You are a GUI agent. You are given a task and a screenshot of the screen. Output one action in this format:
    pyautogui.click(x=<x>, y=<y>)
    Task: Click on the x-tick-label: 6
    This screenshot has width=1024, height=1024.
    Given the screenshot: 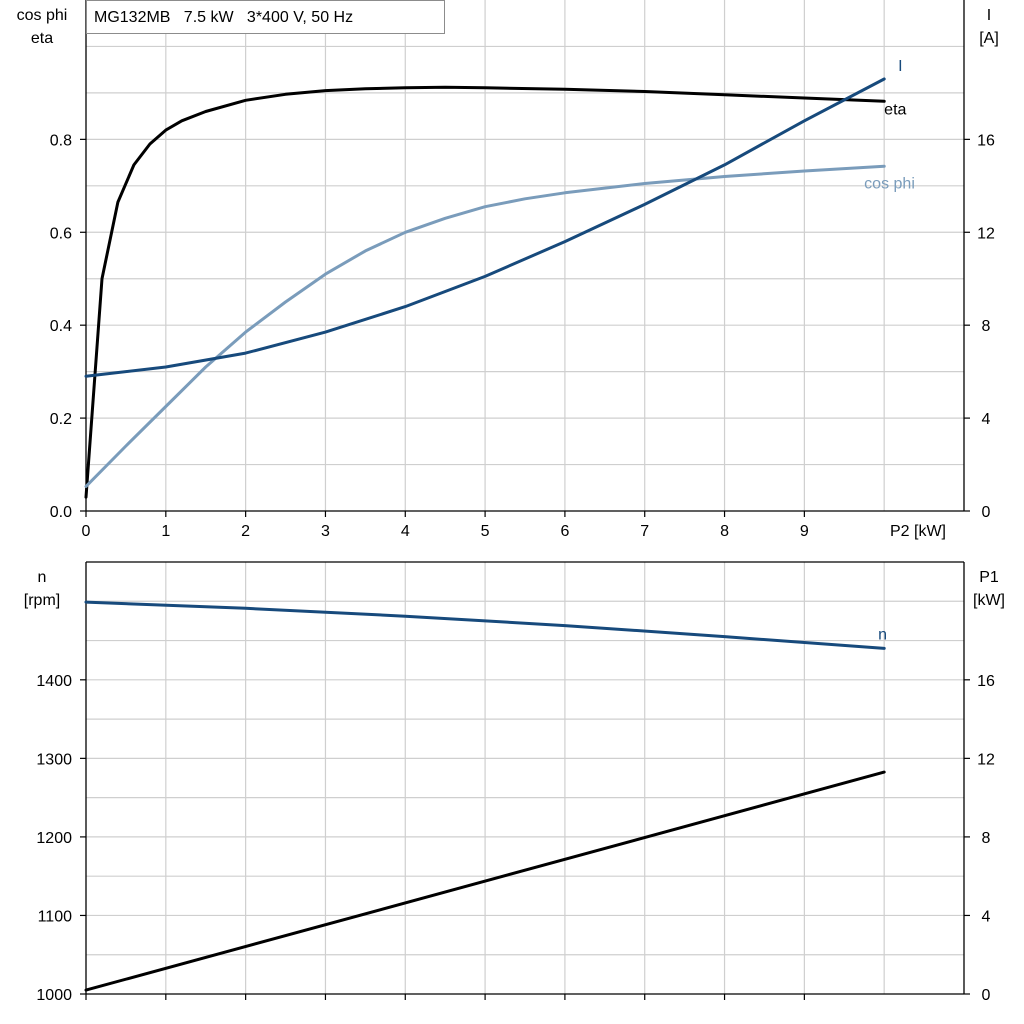 What is the action you would take?
    pyautogui.click(x=564, y=531)
    